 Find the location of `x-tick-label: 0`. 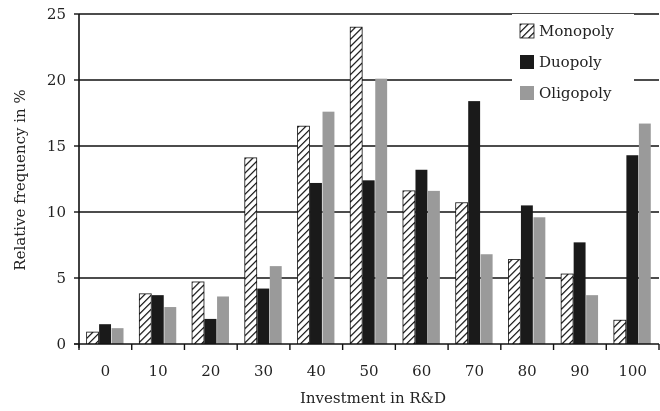

x-tick-label: 0 is located at coordinates (106, 371).